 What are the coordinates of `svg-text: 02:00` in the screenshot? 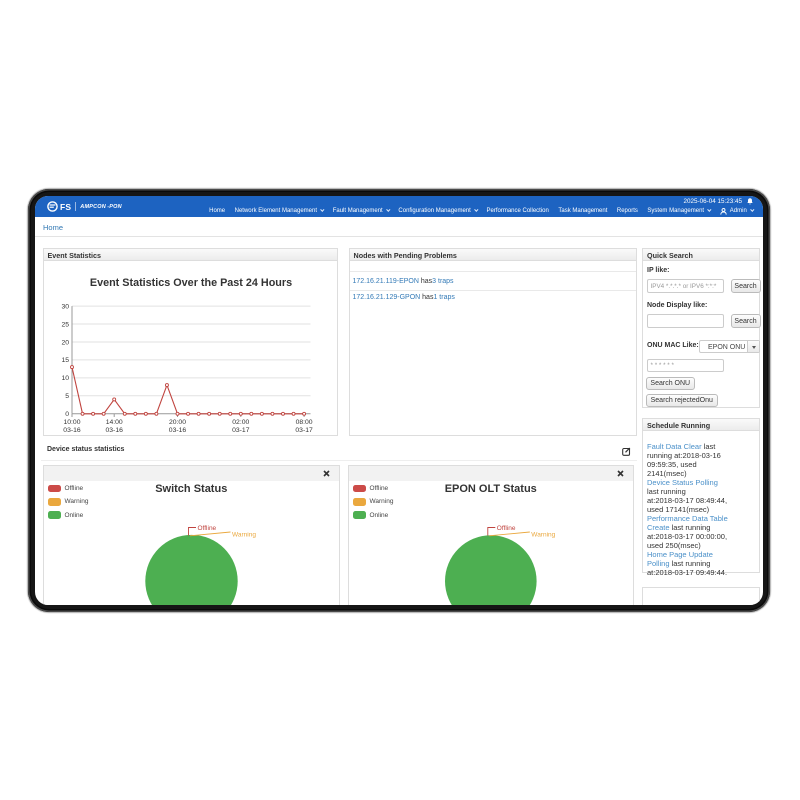 It's located at (240, 421).